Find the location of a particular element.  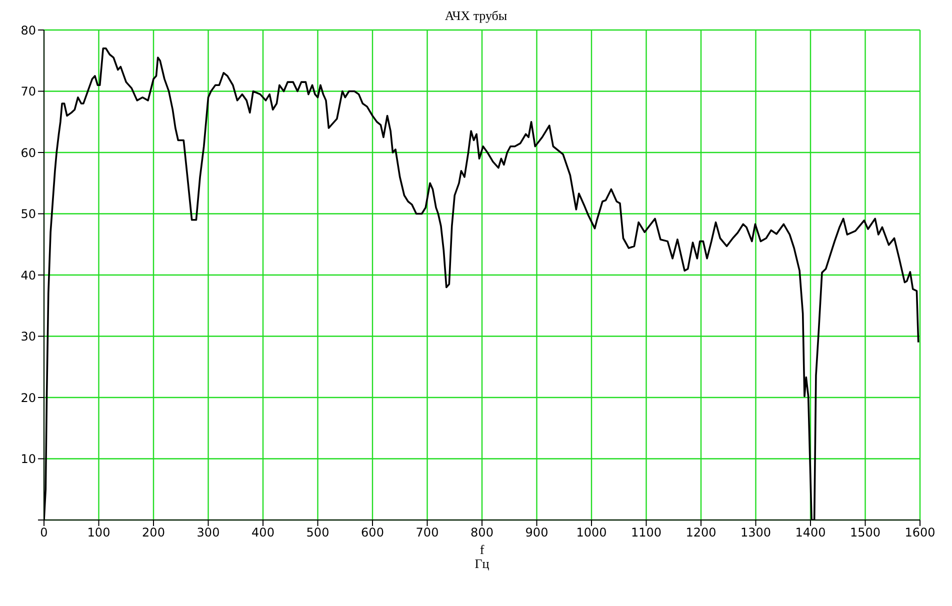

y-tick-label: 80 is located at coordinates (28, 30).